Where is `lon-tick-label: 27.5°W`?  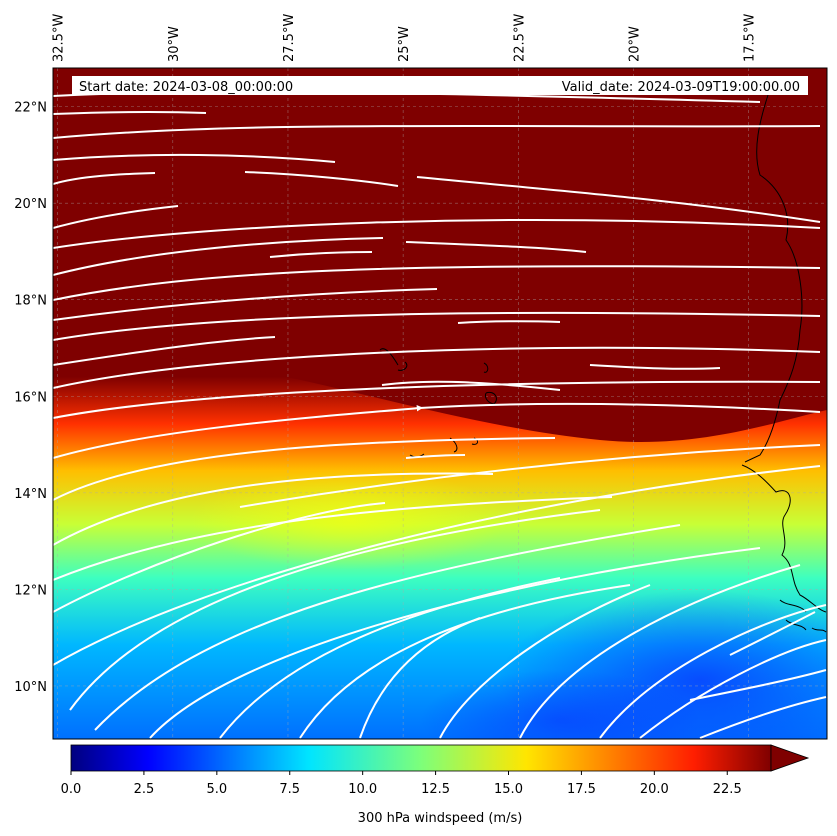
lon-tick-label: 27.5°W is located at coordinates (289, 38).